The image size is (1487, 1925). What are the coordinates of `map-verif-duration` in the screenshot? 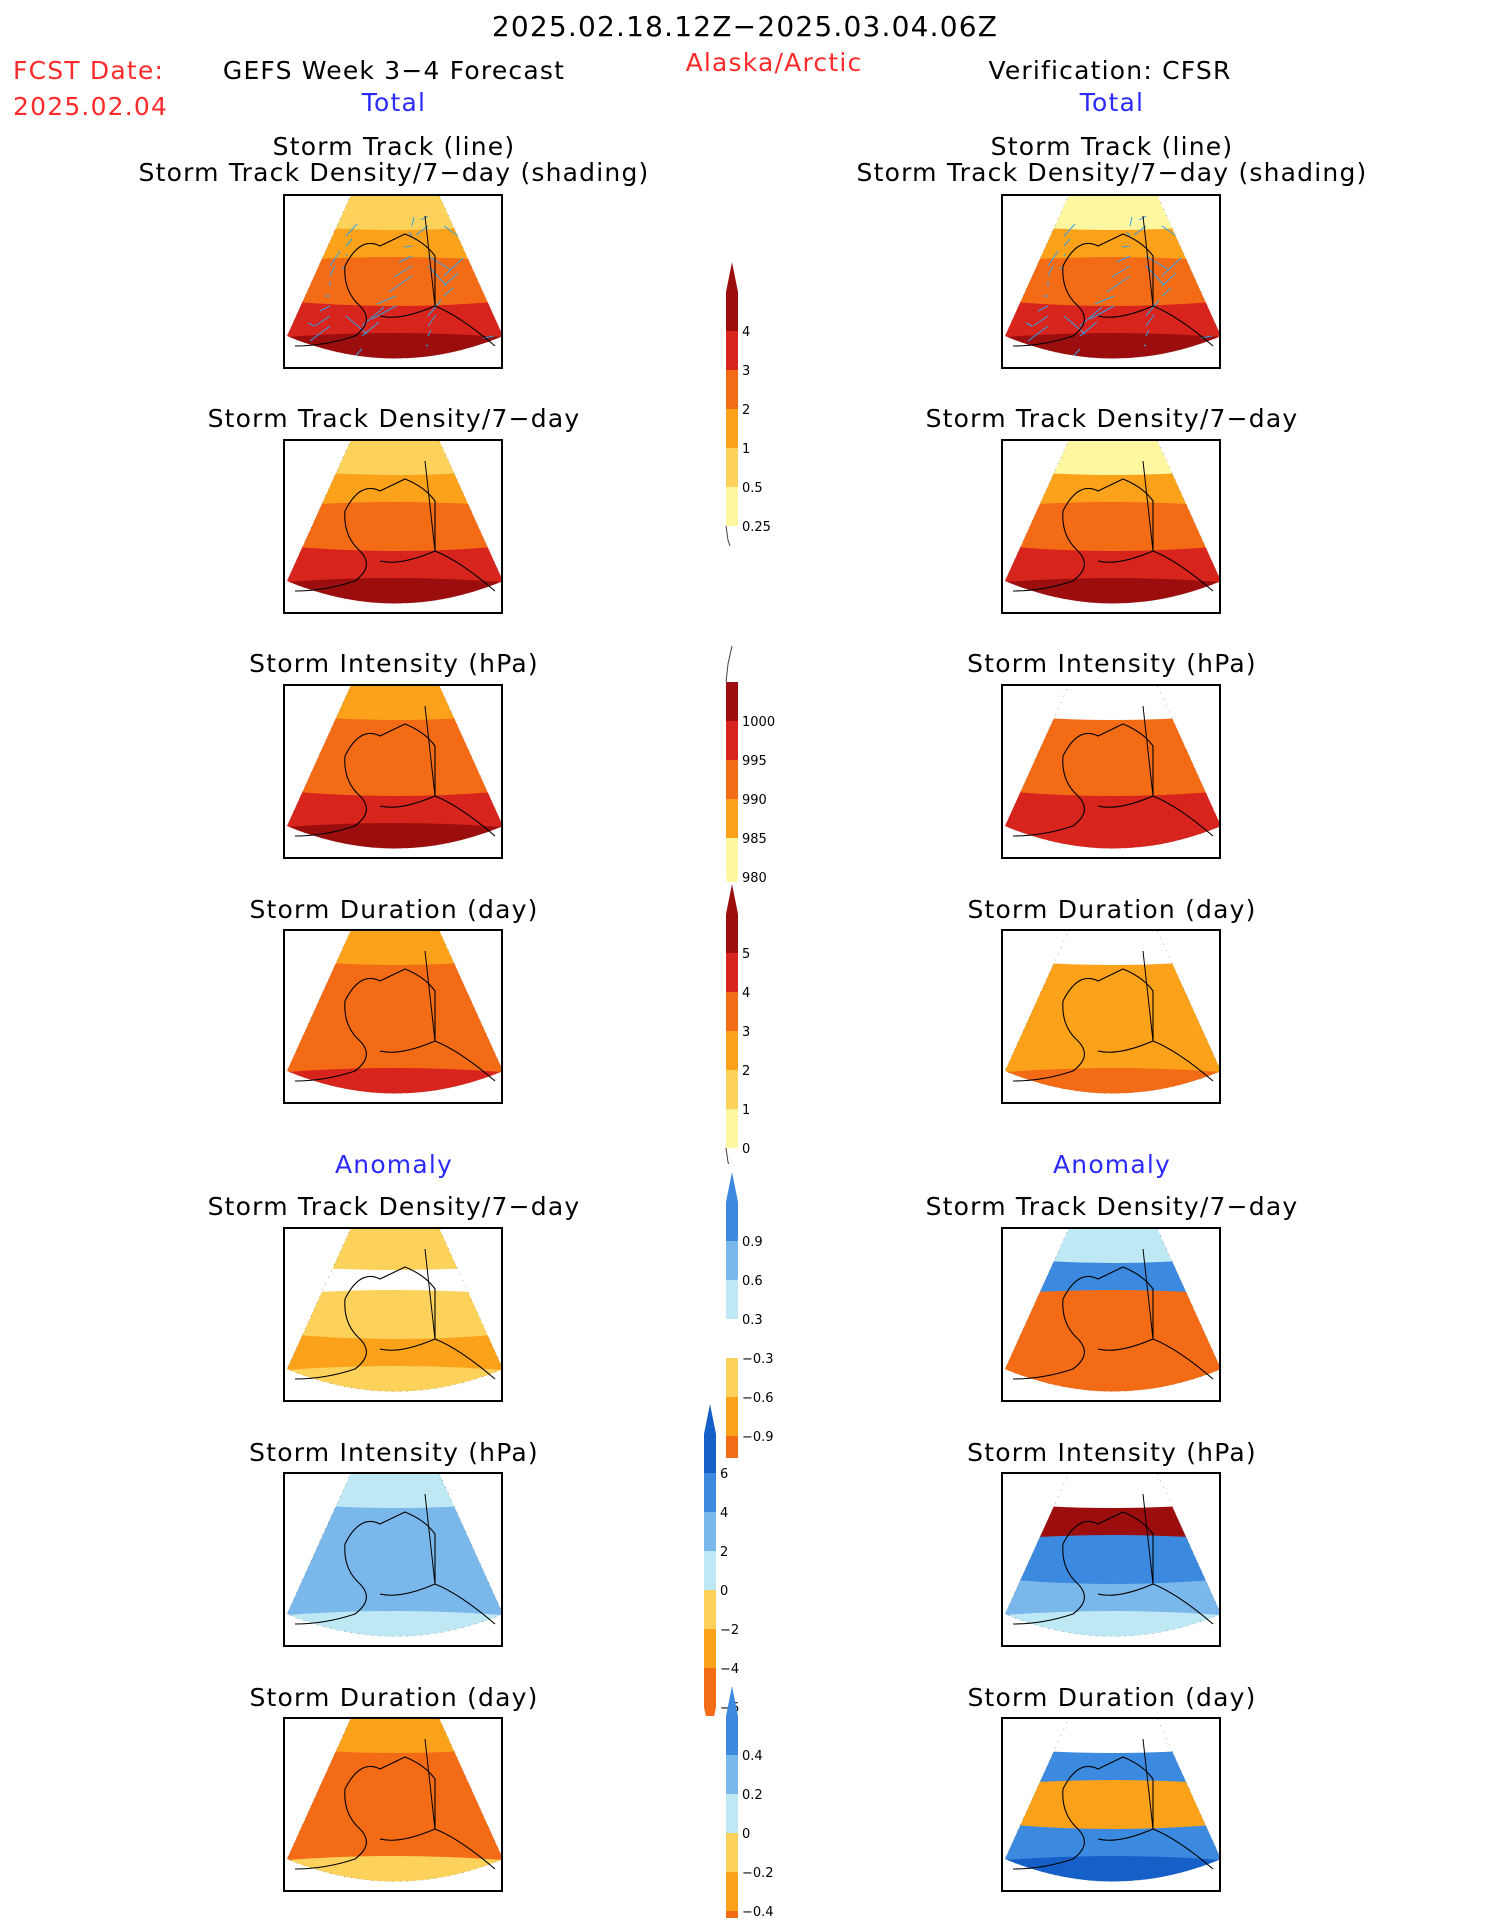 It's located at (1111, 1016).